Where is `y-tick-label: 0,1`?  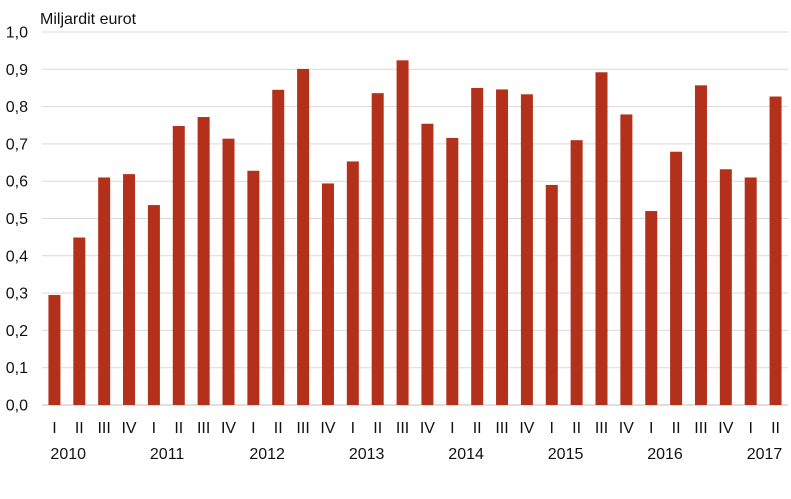 y-tick-label: 0,1 is located at coordinates (17, 368).